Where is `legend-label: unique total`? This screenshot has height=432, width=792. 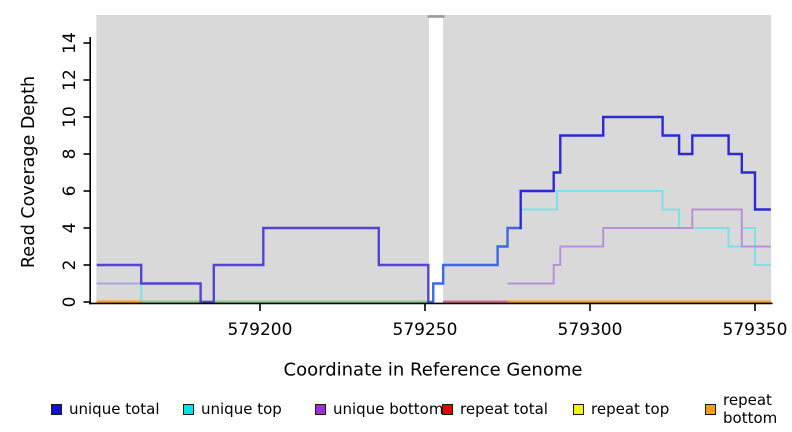 legend-label: unique total is located at coordinates (114, 409).